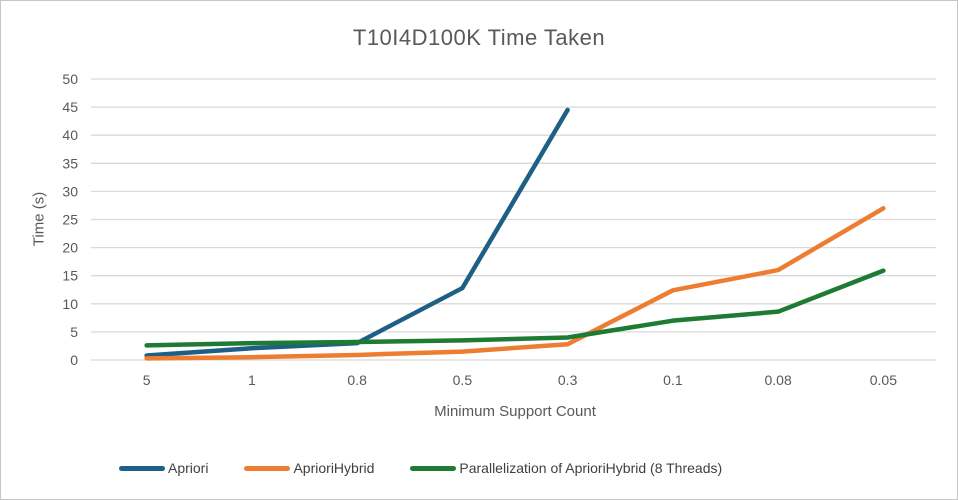 The height and width of the screenshot is (500, 958). I want to click on legend-item-1: AprioriHybrid, so click(309, 468).